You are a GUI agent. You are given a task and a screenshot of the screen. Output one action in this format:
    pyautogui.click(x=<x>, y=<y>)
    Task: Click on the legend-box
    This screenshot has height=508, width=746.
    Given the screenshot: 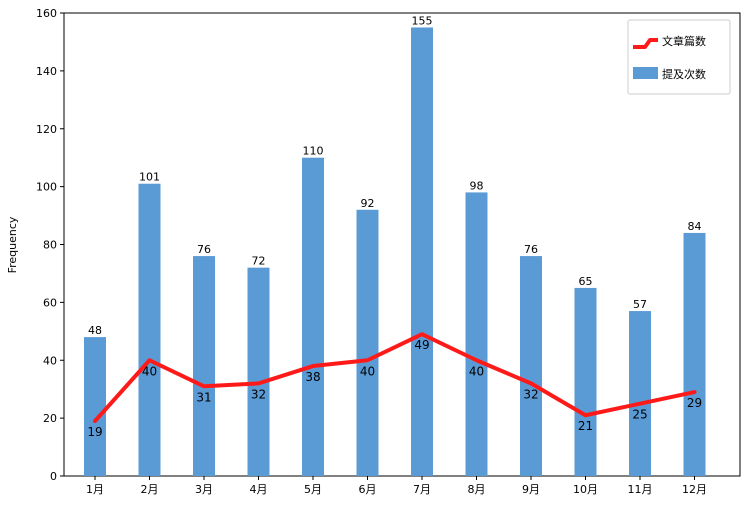 What is the action you would take?
    pyautogui.click(x=679, y=57)
    